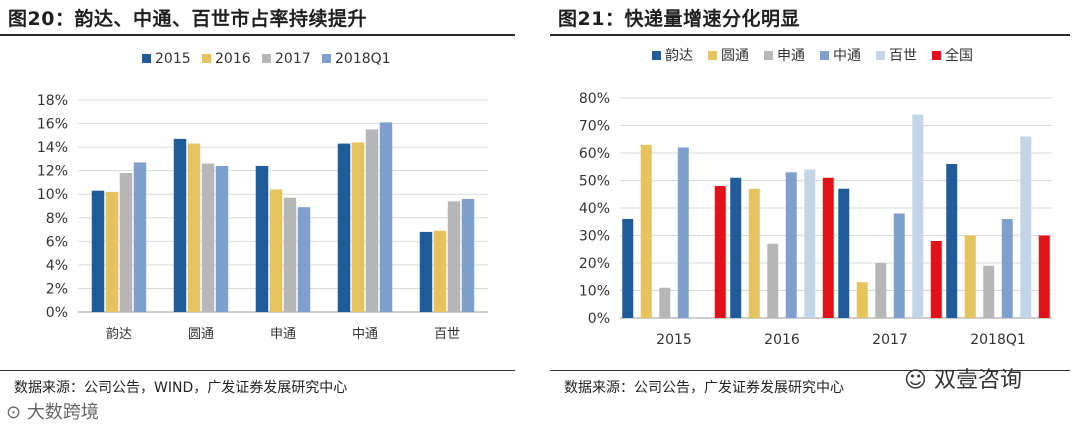  Describe the element at coordinates (57, 289) in the screenshot. I see `y-tick-label: 2%` at that location.